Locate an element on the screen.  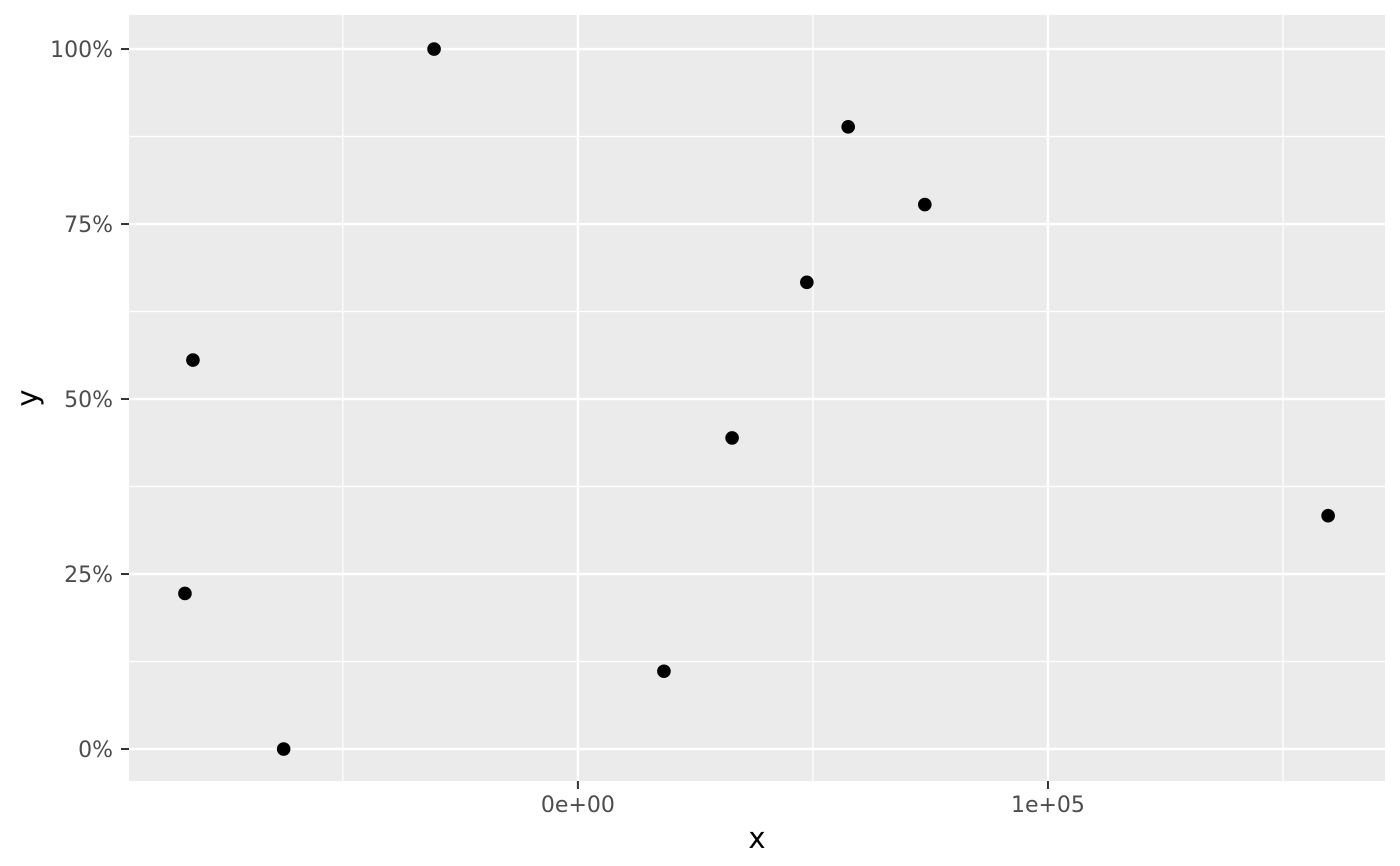
y-axis-tick-label: 75% is located at coordinates (88, 225).